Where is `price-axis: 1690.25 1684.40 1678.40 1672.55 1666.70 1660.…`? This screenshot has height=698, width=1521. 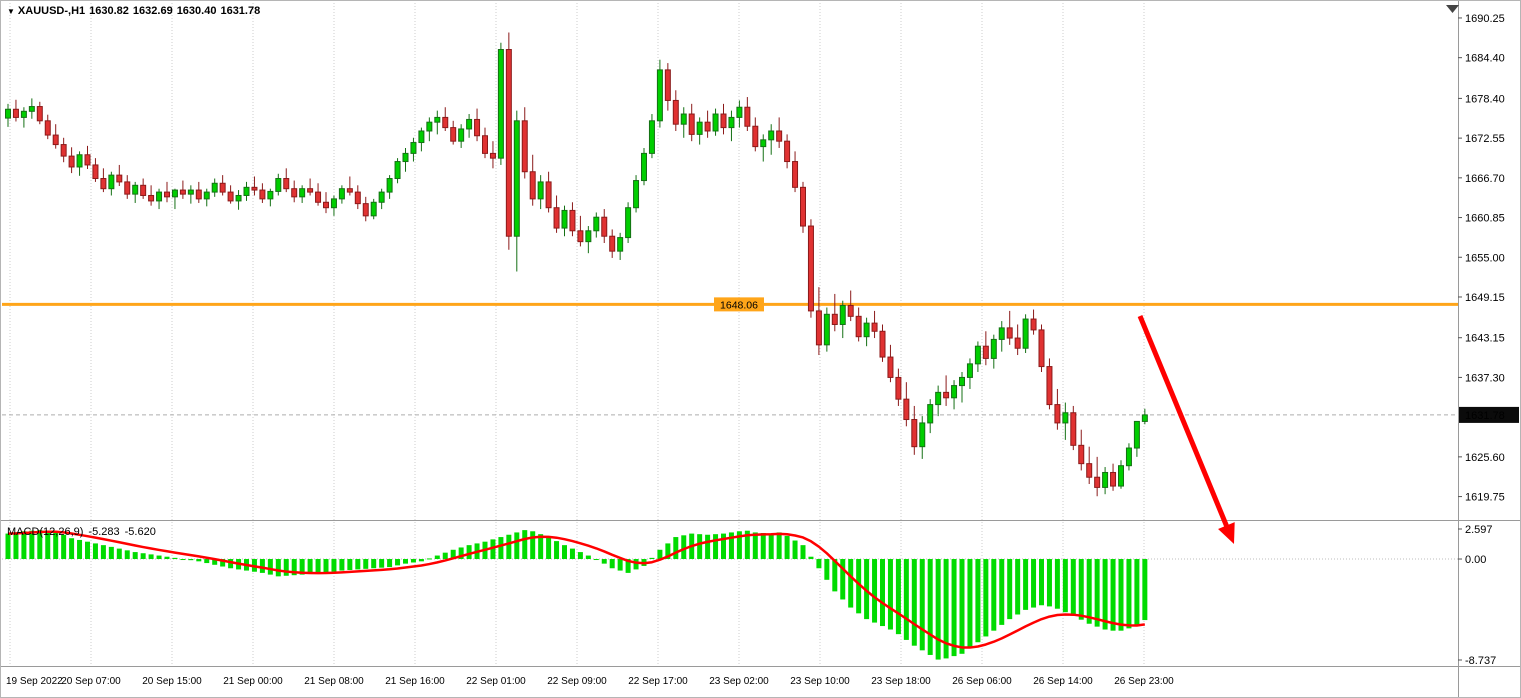 price-axis: 1690.25 1684.40 1678.40 1672.55 1666.70 1660.… is located at coordinates (1481, 258).